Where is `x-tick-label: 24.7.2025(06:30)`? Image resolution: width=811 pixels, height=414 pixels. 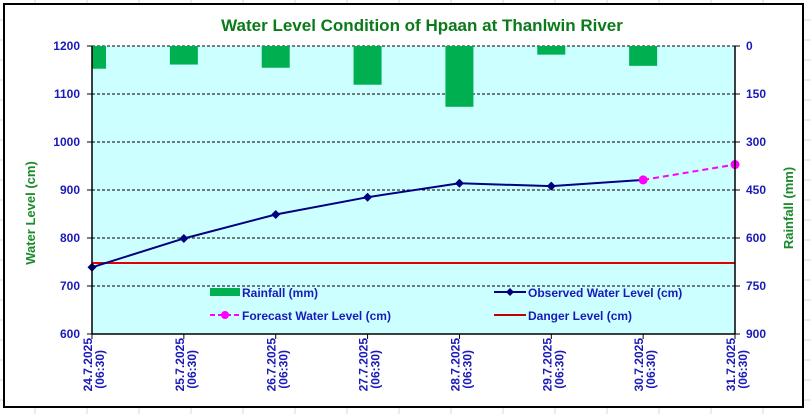 x-tick-label: 24.7.2025(06:30) is located at coordinates (94, 365).